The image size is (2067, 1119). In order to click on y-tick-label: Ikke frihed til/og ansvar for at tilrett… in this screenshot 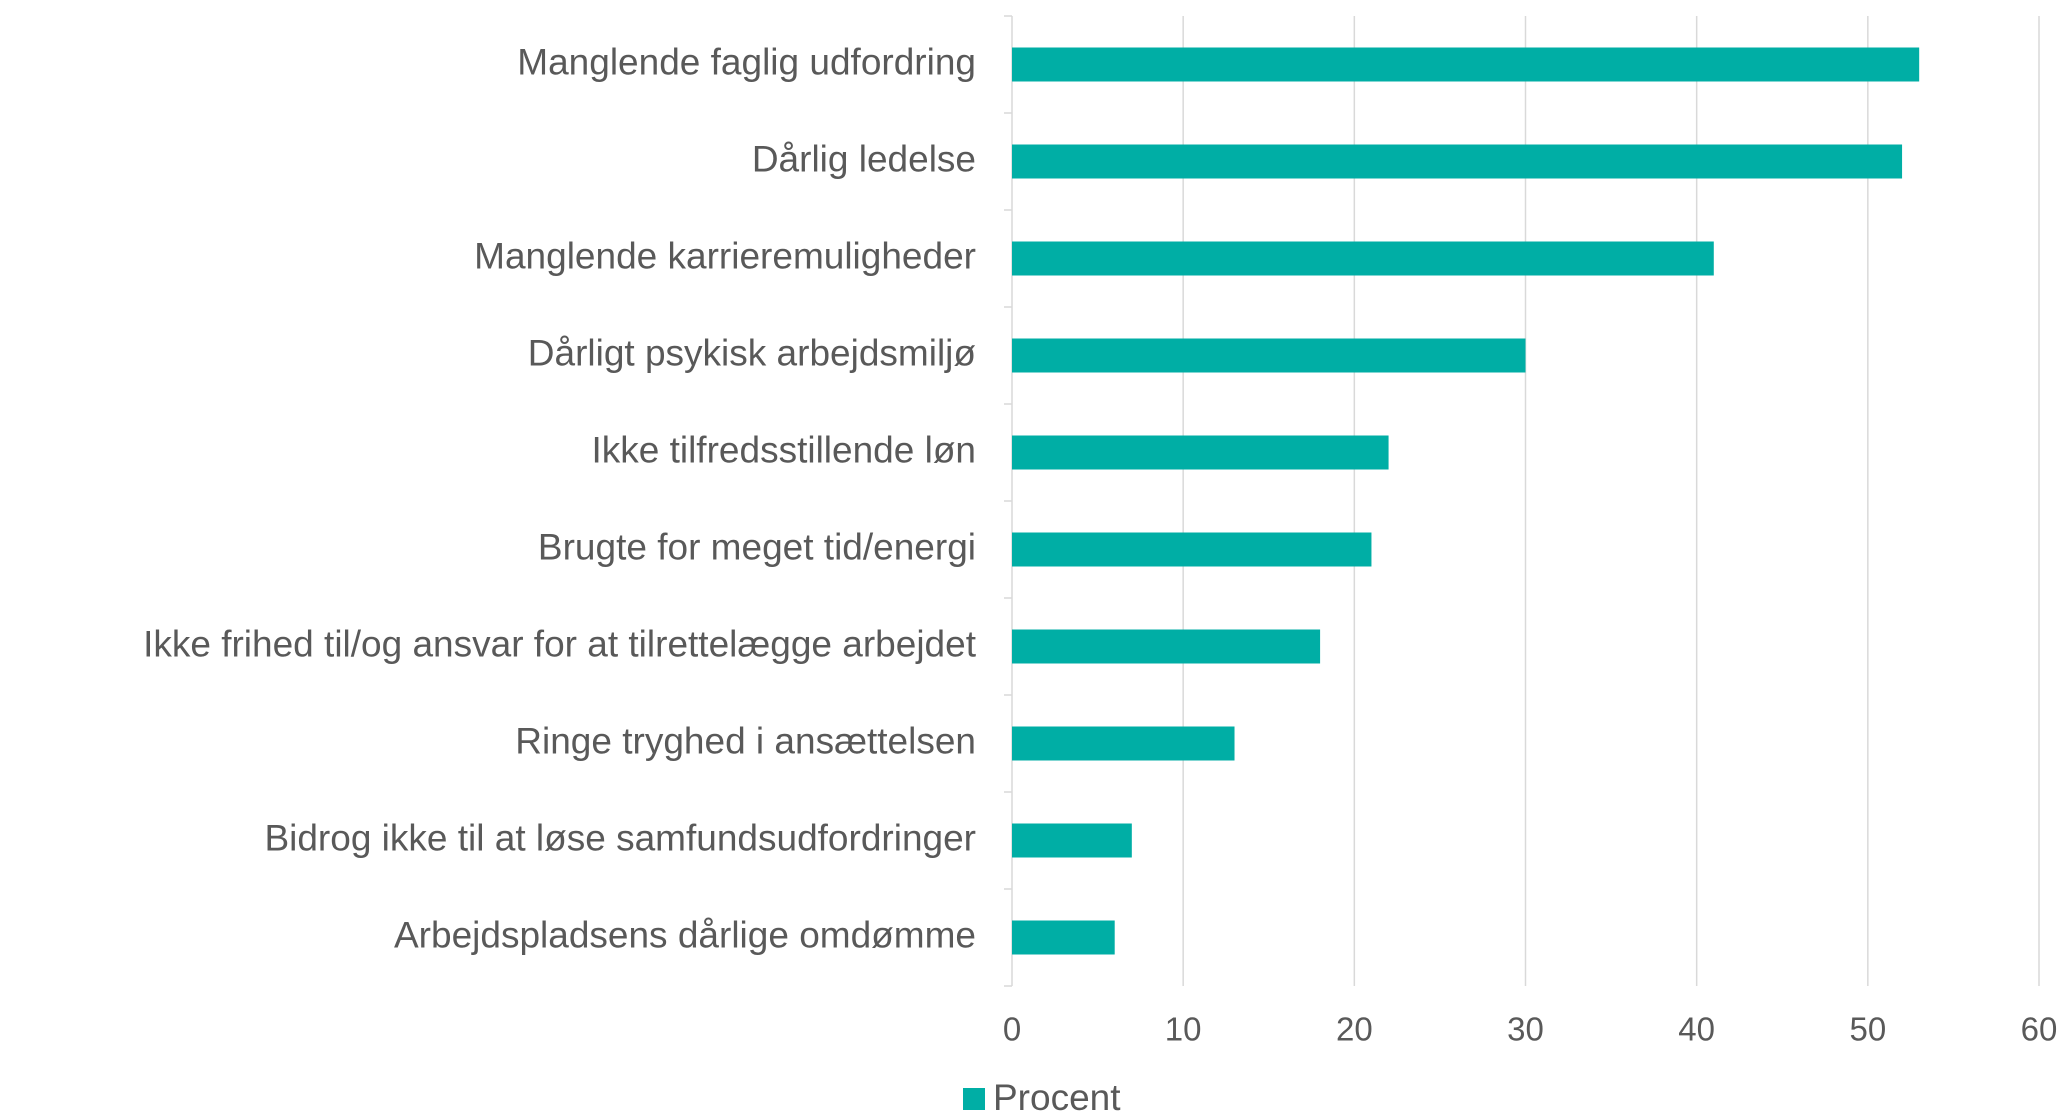, I will do `click(560, 643)`.